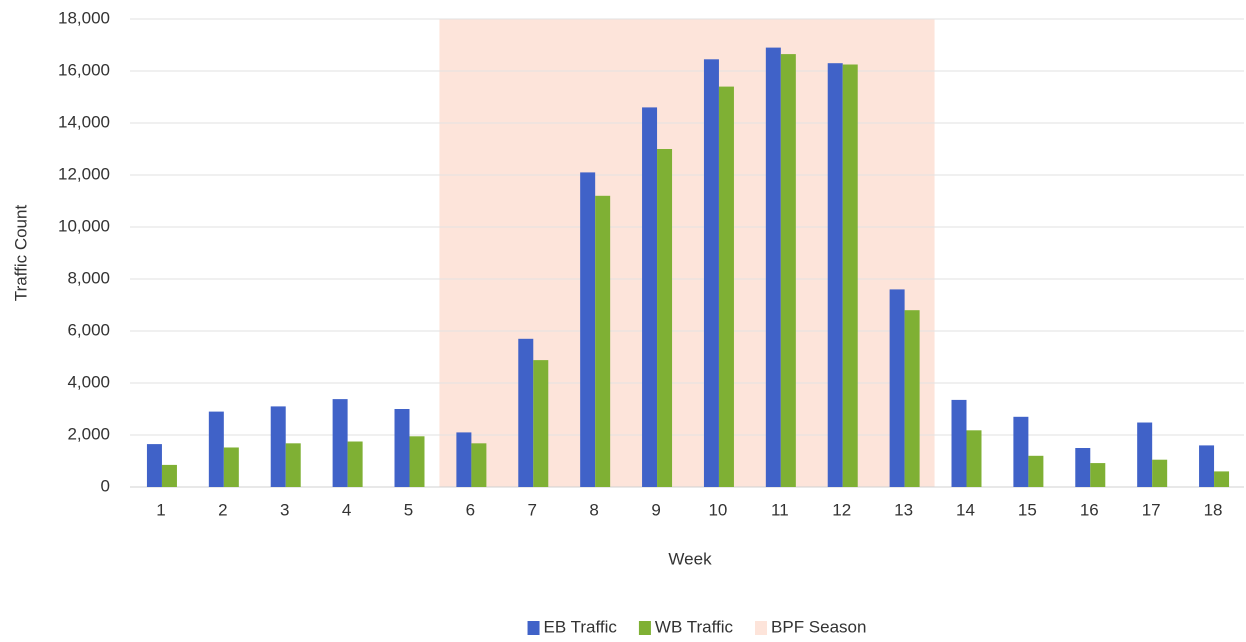  What do you see at coordinates (408, 509) in the screenshot?
I see `x-tick-label: 5` at bounding box center [408, 509].